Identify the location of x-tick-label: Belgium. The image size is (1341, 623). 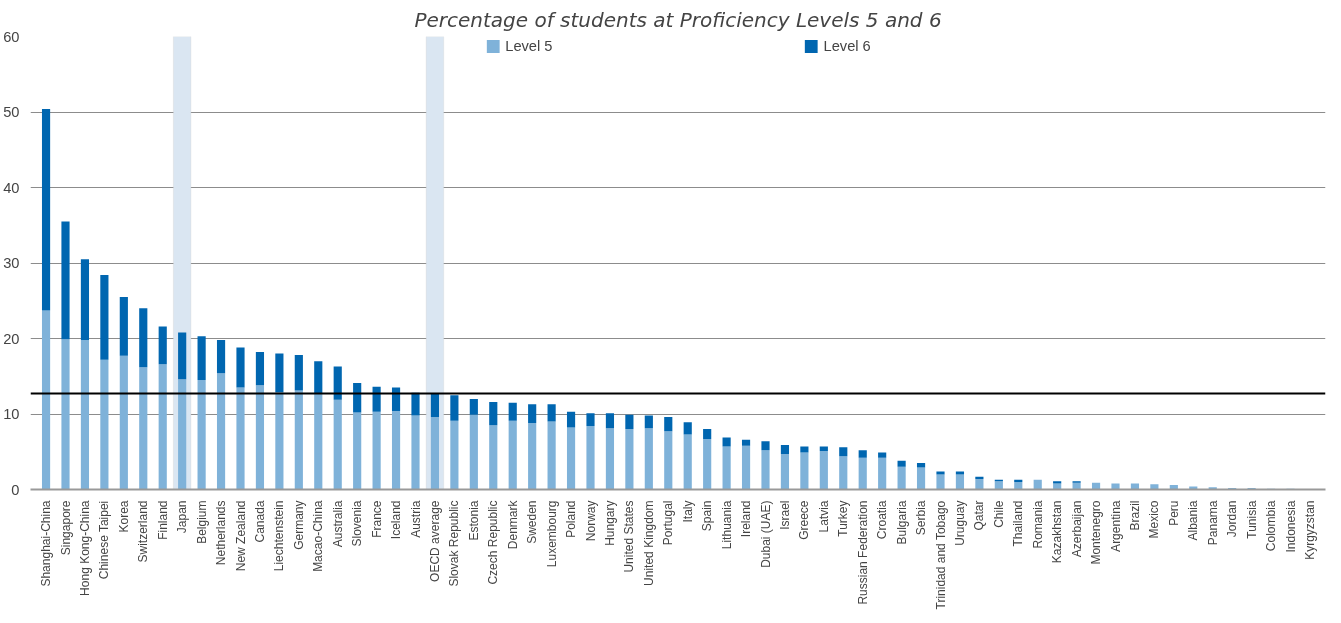
(201, 522).